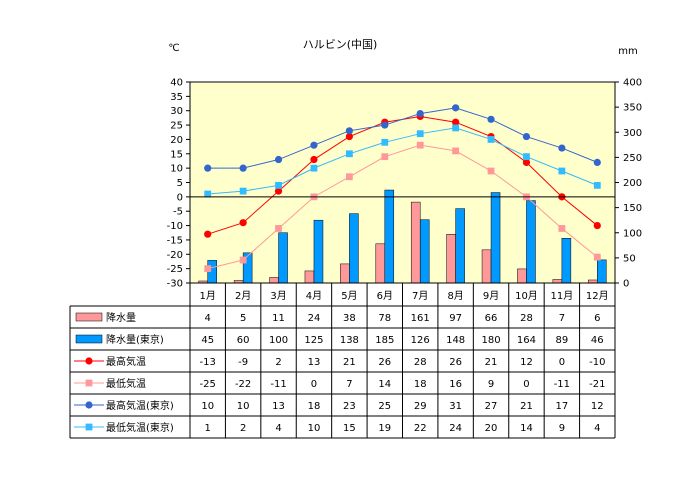  Describe the element at coordinates (632, 233) in the screenshot. I see `right-tick-label: 100` at that location.